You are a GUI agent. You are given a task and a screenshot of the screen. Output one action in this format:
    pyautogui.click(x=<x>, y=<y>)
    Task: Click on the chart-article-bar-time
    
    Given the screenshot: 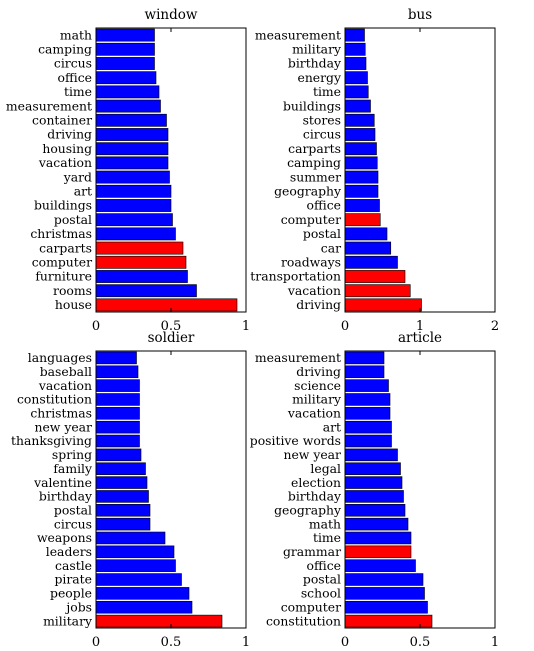 What is the action you would take?
    pyautogui.click(x=378, y=538)
    